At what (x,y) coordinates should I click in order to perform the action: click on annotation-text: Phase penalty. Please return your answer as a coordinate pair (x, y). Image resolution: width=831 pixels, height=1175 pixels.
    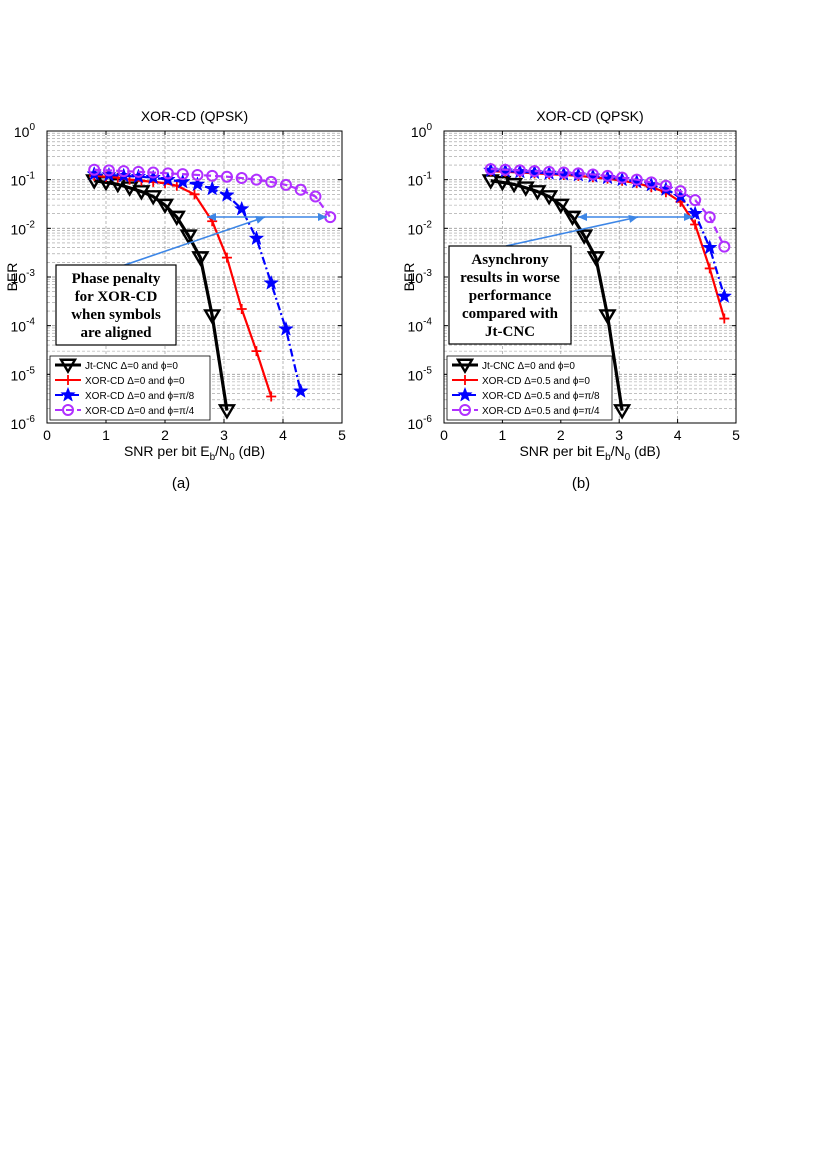
    Looking at the image, I should click on (116, 279).